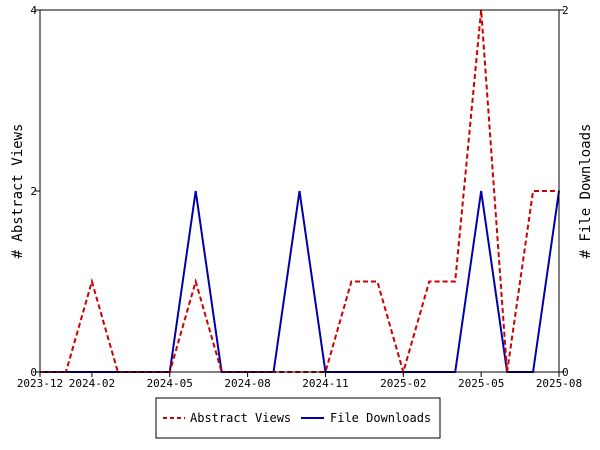 This screenshot has height=450, width=600. Describe the element at coordinates (33, 372) in the screenshot. I see `y-left-tick-label-0: 0` at that location.